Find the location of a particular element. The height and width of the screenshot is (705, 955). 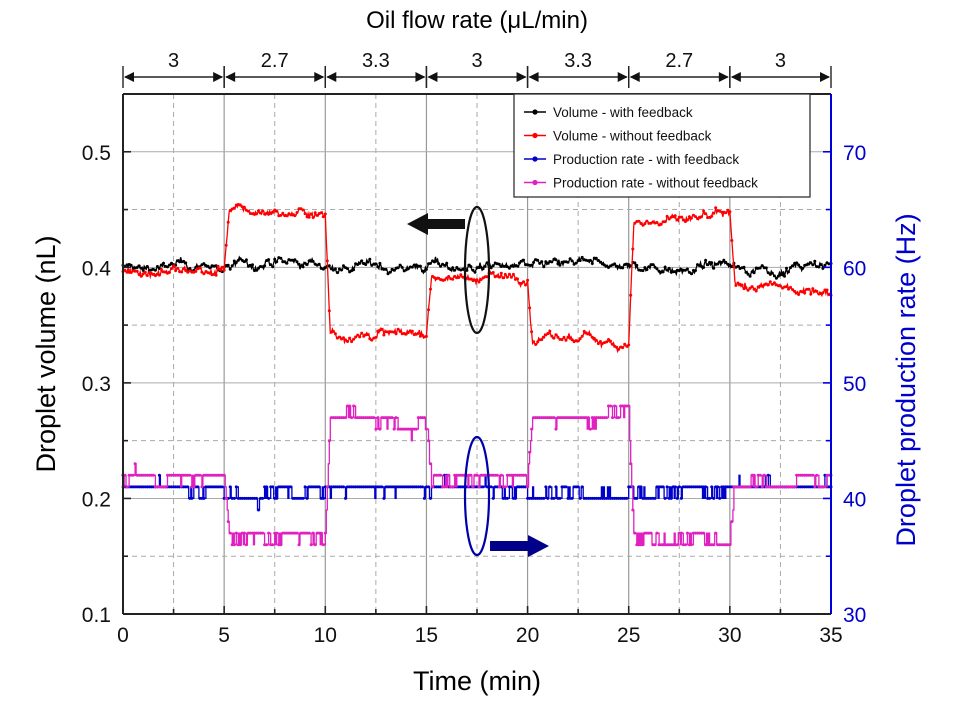

y-tick-label: 0.2 is located at coordinates (96, 499).